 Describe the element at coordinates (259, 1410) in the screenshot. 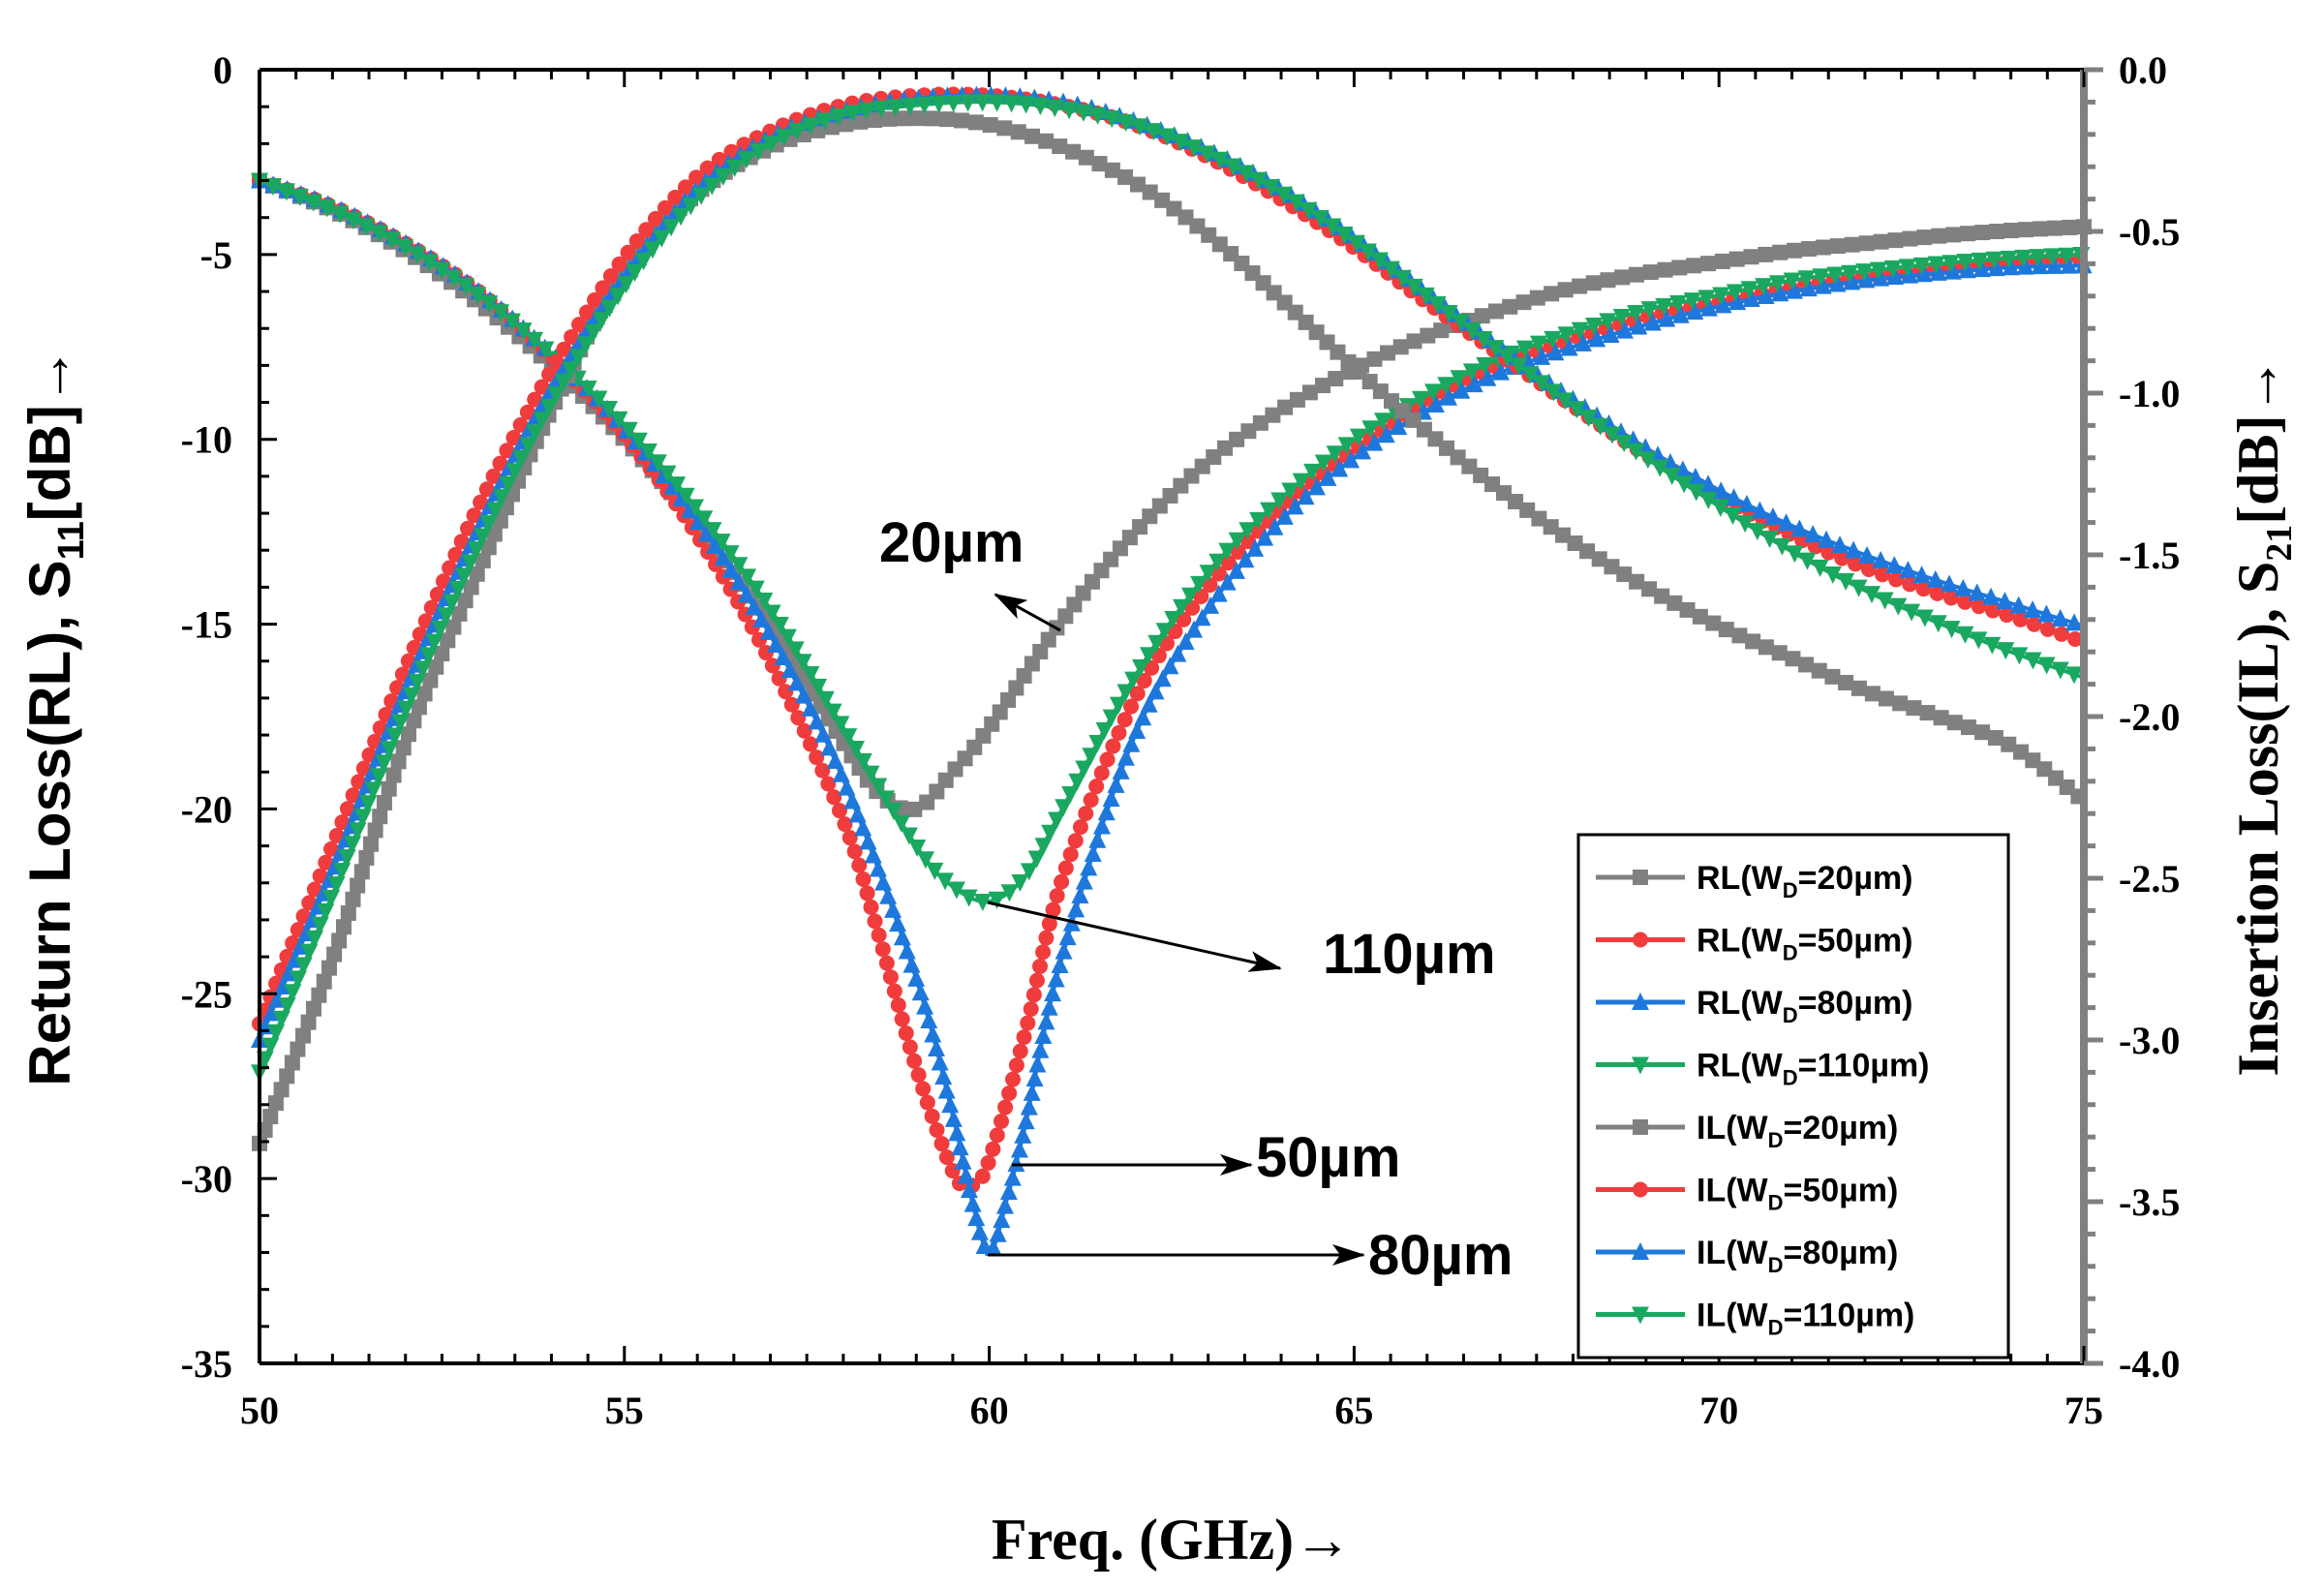

I see `x-tick-label: 50` at that location.